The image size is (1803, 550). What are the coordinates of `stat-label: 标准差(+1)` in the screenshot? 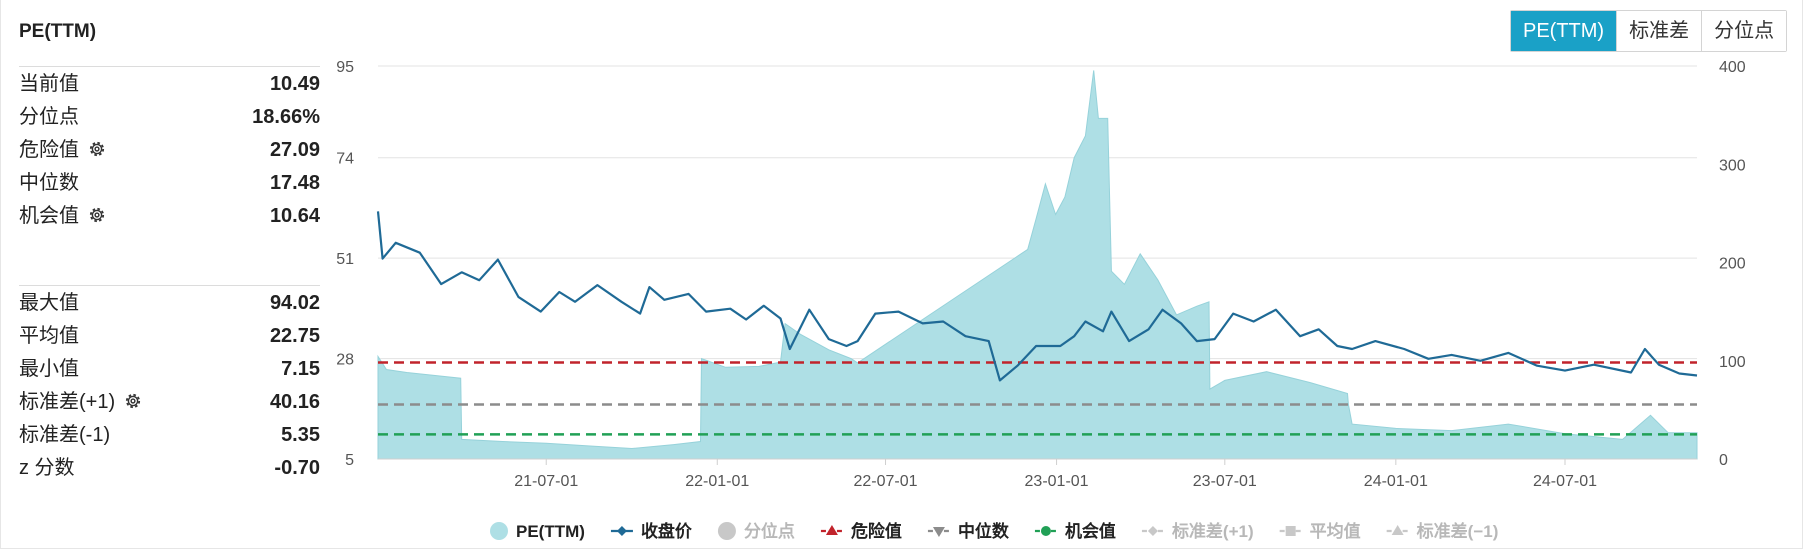 It's located at (67, 402).